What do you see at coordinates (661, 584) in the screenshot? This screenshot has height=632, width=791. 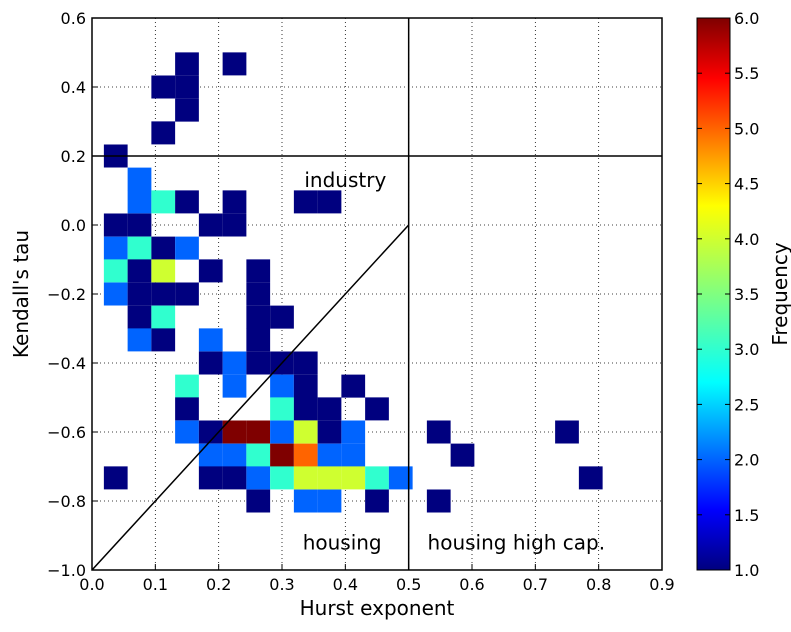 I see `x-tick-label: 0.9` at bounding box center [661, 584].